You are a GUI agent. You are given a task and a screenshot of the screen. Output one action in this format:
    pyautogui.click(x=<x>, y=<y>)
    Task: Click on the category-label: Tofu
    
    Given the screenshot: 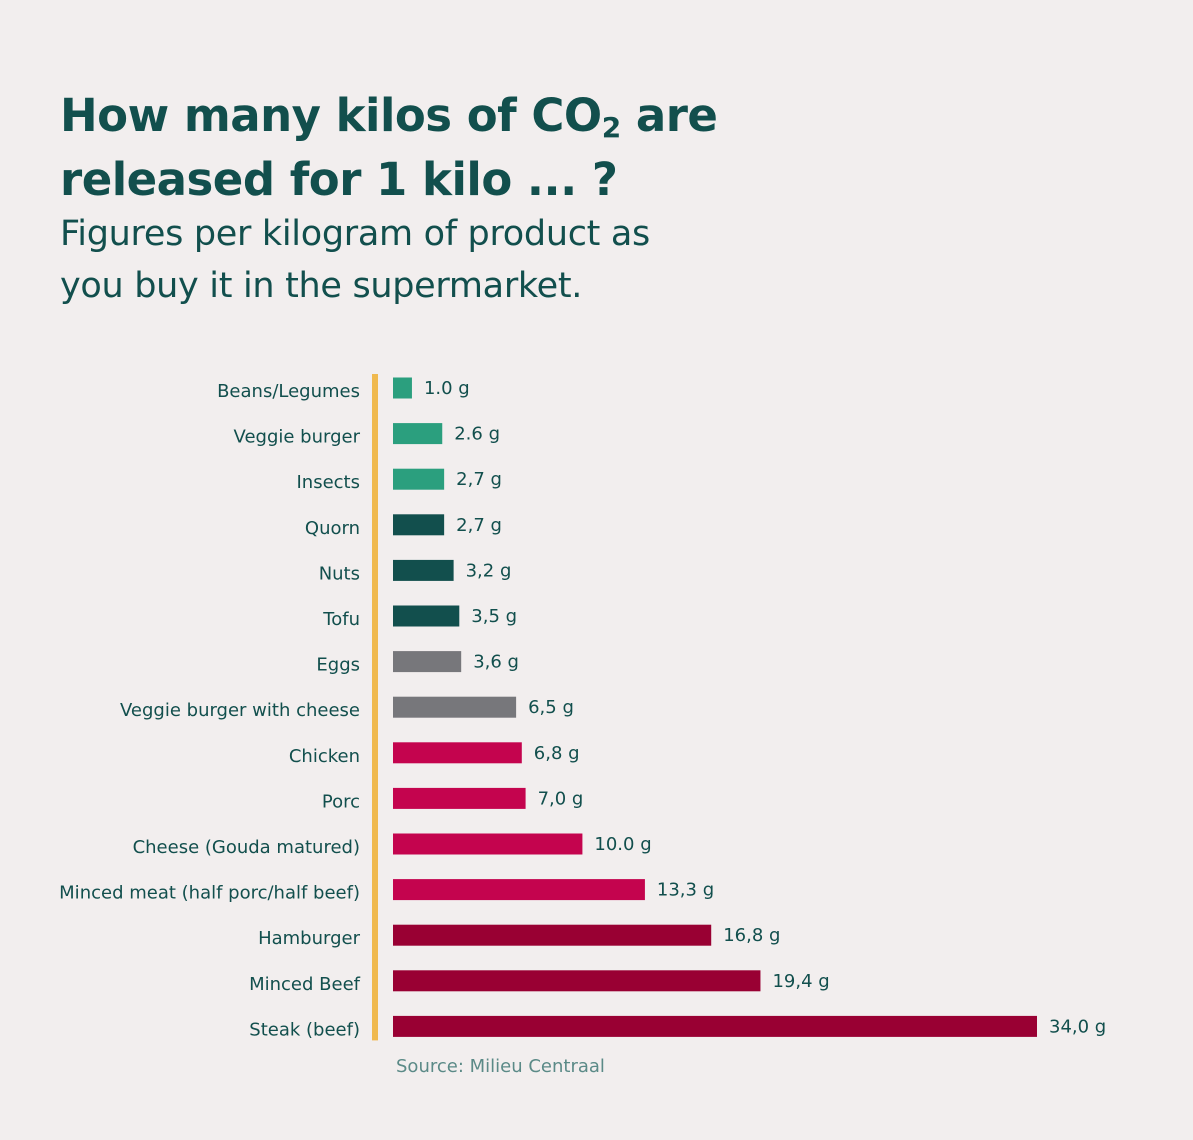 What is the action you would take?
    pyautogui.click(x=341, y=619)
    